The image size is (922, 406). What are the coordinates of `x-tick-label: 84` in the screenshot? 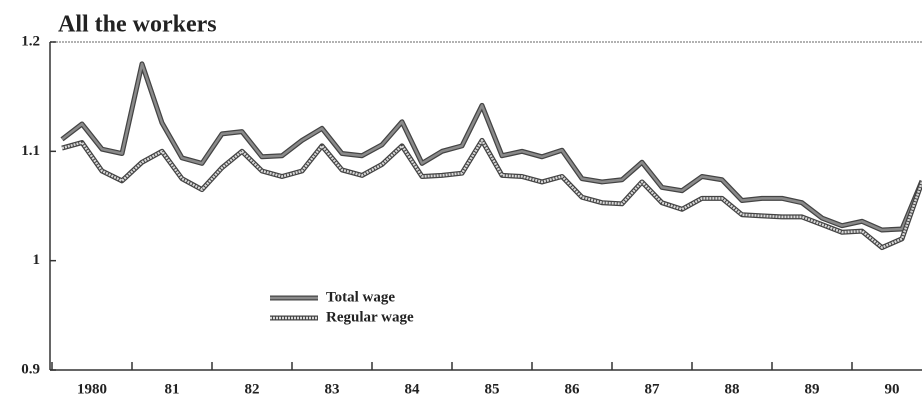 It's located at (413, 389).